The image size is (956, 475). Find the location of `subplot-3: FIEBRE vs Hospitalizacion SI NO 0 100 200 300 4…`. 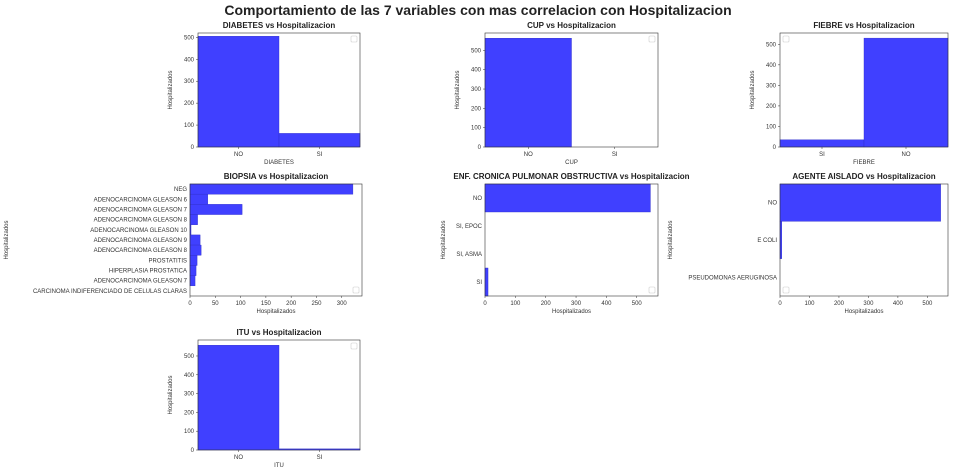

subplot-3: FIEBRE vs Hospitalizacion SI NO 0 100 200 300 4… is located at coordinates (849, 93).